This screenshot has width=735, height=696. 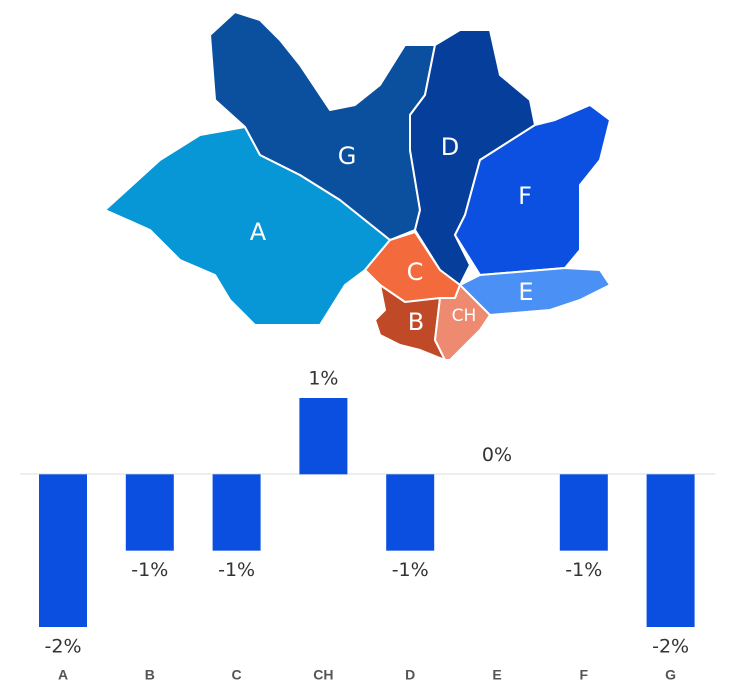 What do you see at coordinates (464, 316) in the screenshot?
I see `region-label: CH` at bounding box center [464, 316].